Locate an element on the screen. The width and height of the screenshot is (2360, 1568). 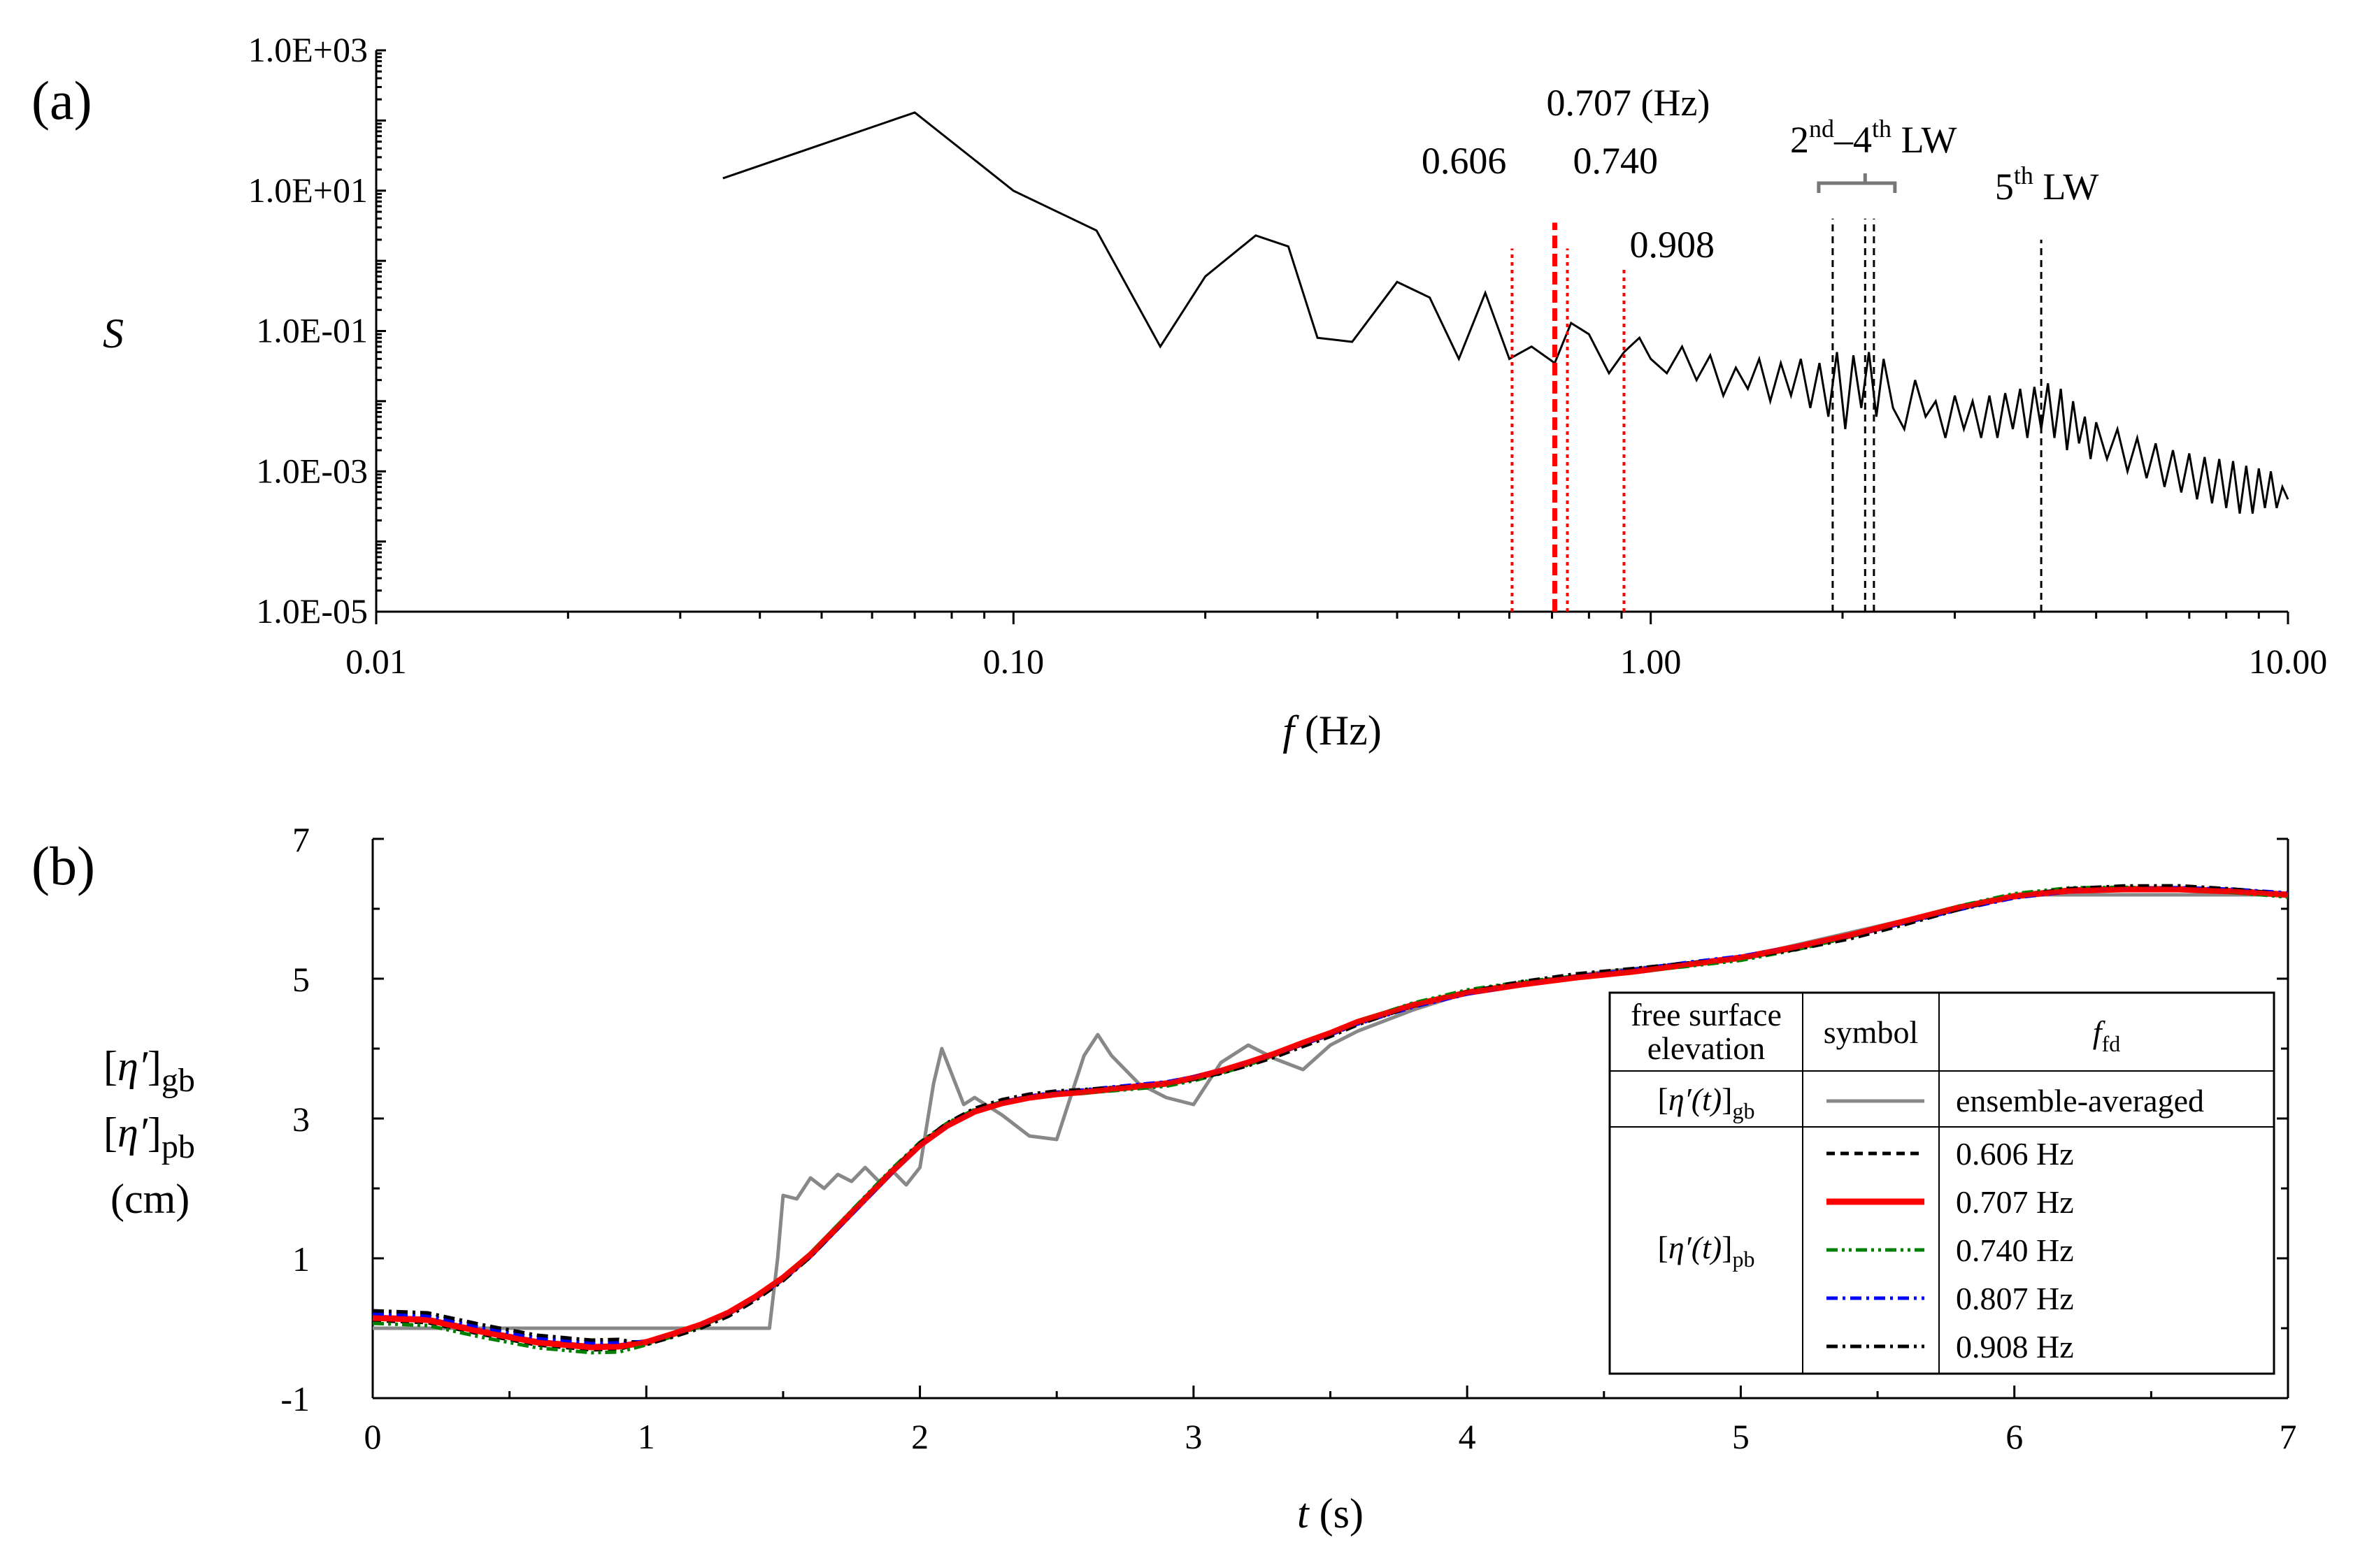
panel-a-label: (a) is located at coordinates (61, 100).